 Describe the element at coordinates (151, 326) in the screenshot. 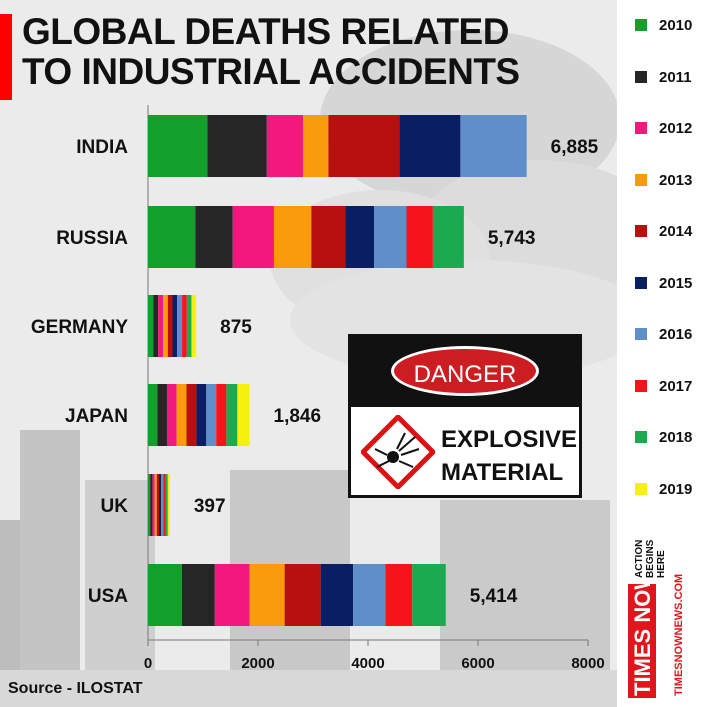

I see `bar-segment-germany-2010` at that location.